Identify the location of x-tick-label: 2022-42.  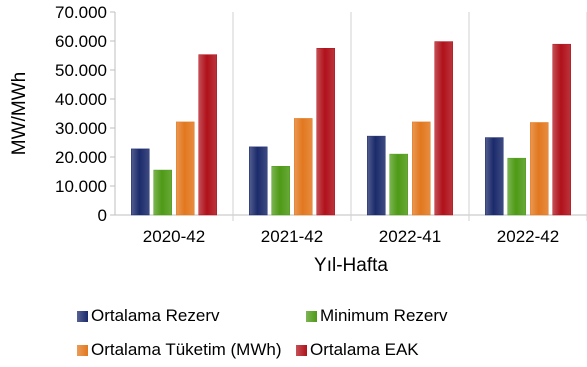
(528, 236).